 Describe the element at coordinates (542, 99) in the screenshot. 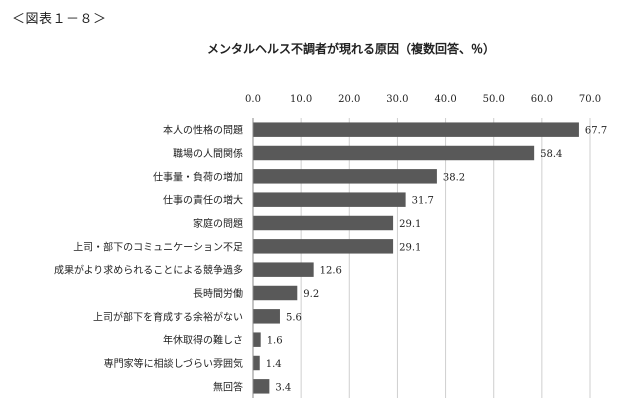

I see `x-tick-label: 60.0` at that location.